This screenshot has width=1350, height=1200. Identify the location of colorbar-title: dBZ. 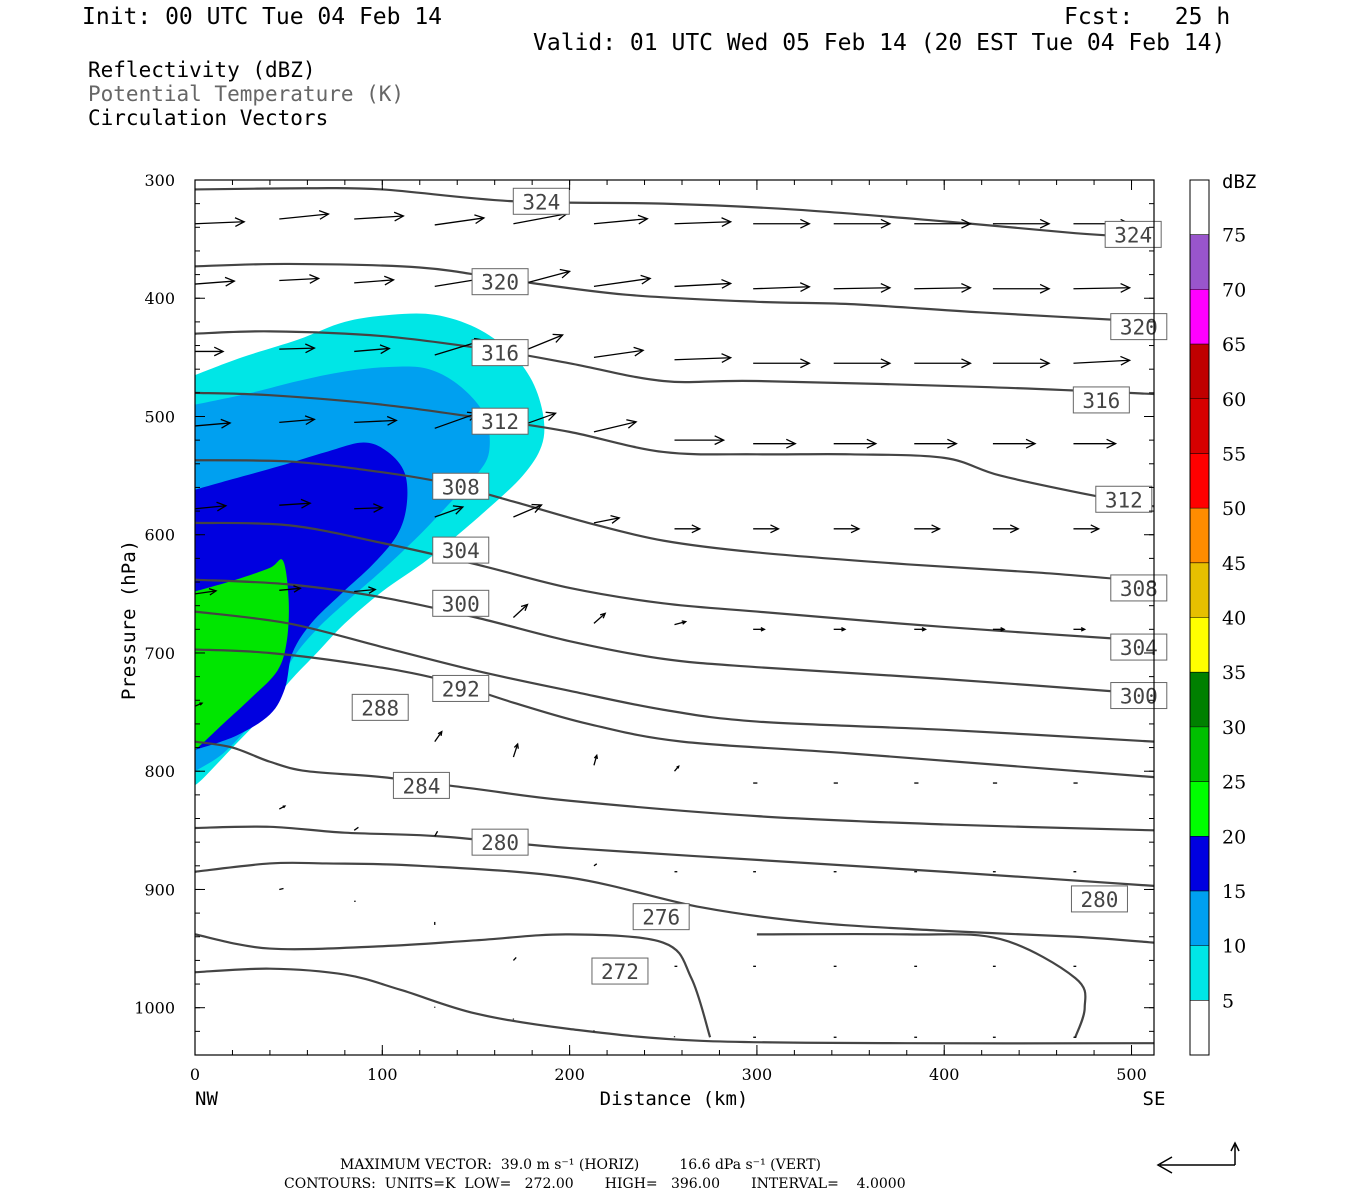
(1239, 182).